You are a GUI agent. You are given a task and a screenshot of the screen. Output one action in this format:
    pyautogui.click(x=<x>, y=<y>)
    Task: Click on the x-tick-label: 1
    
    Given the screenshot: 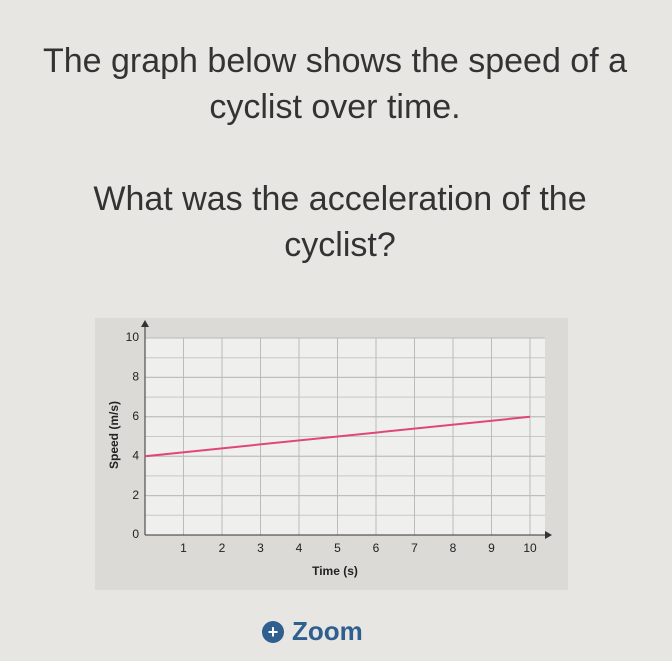 What is the action you would take?
    pyautogui.click(x=183, y=548)
    